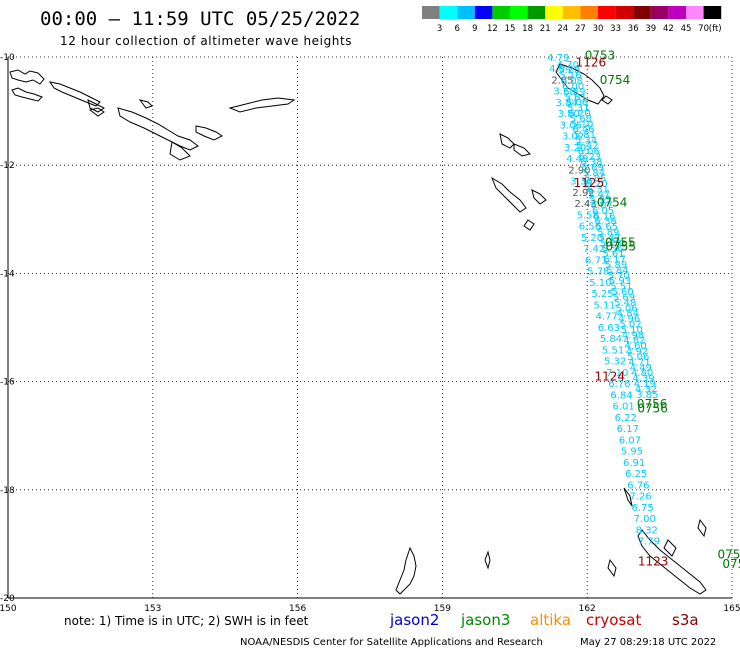 Image resolution: width=740 pixels, height=650 pixels. What do you see at coordinates (575, 148) in the screenshot?
I see `wave-height-value: 3.20` at bounding box center [575, 148].